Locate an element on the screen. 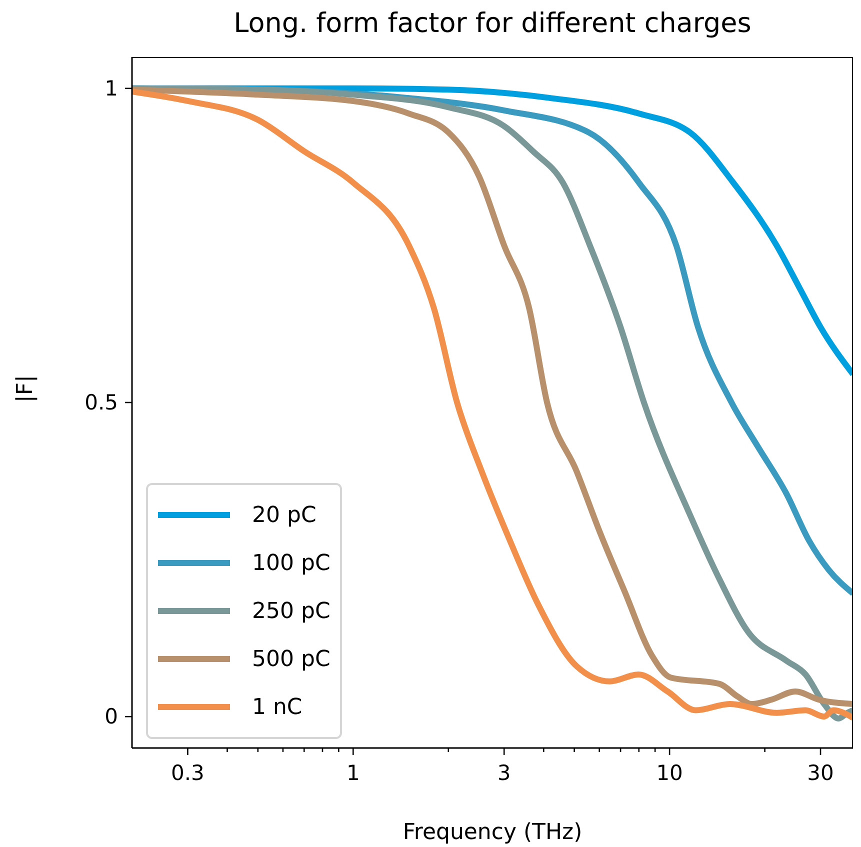 The width and height of the screenshot is (861, 847). legend-label: 1 nC is located at coordinates (277, 707).